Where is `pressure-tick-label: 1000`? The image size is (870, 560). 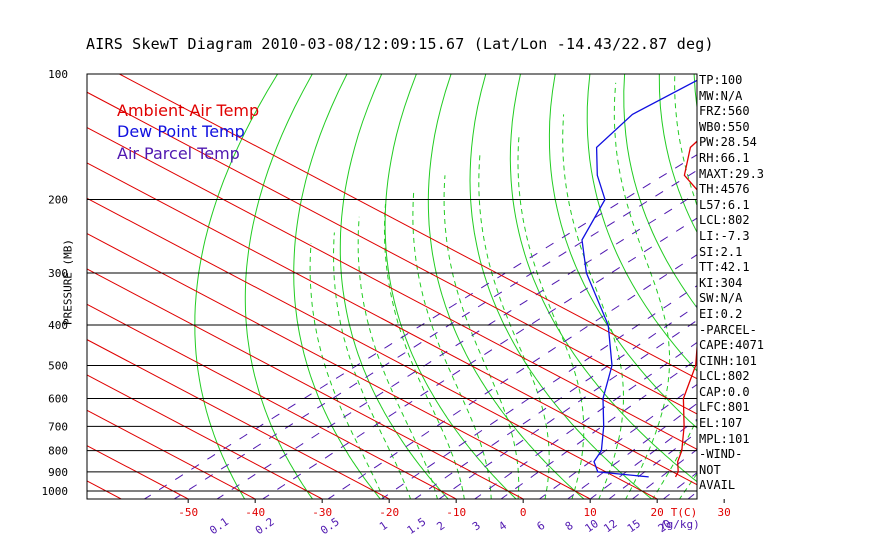
pressure-tick-label: 1000 is located at coordinates (55, 491).